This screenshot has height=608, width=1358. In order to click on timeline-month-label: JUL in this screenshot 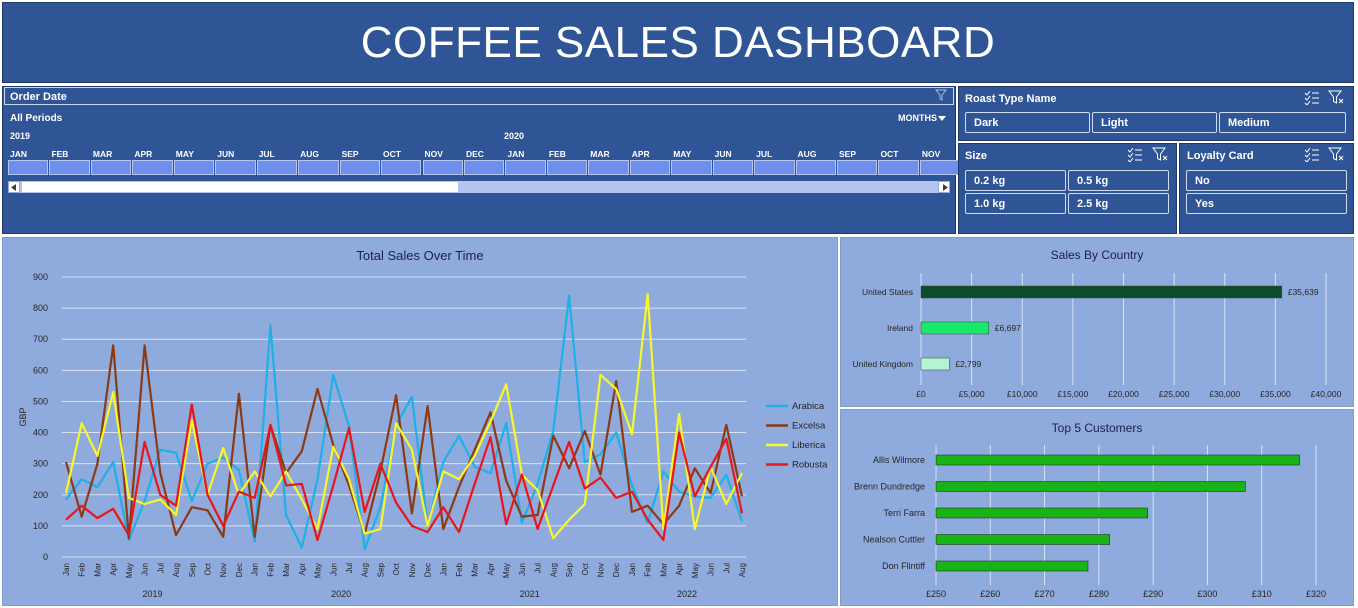, I will do `click(266, 154)`.